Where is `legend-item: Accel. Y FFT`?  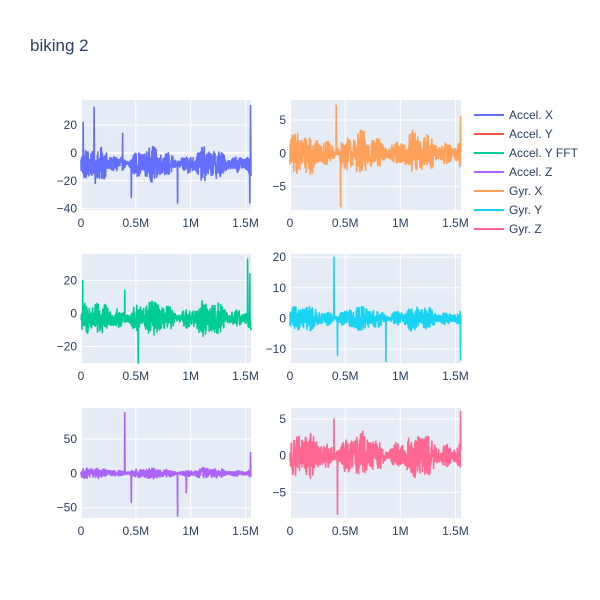 legend-item: Accel. Y FFT is located at coordinates (526, 153).